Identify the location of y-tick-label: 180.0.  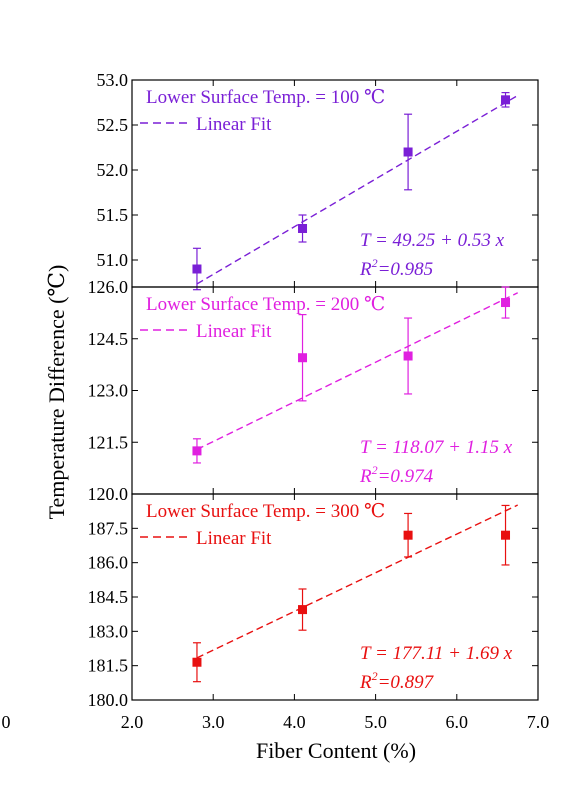
(108, 700).